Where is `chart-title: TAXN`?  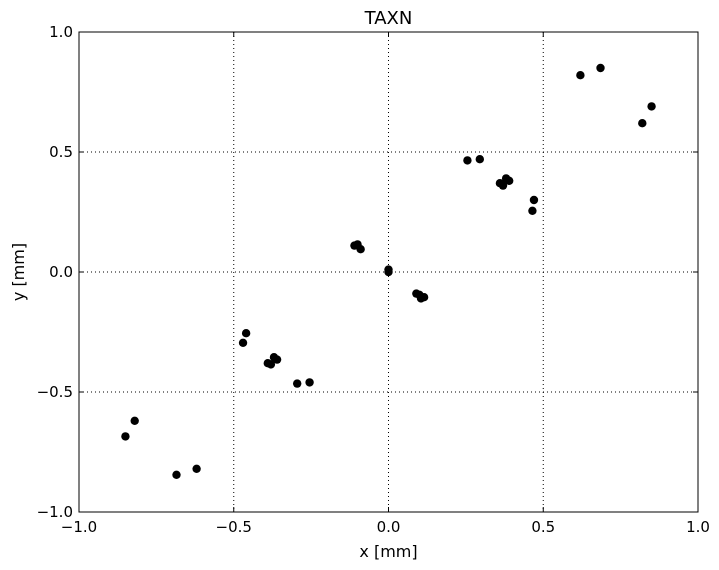 chart-title: TAXN is located at coordinates (388, 18).